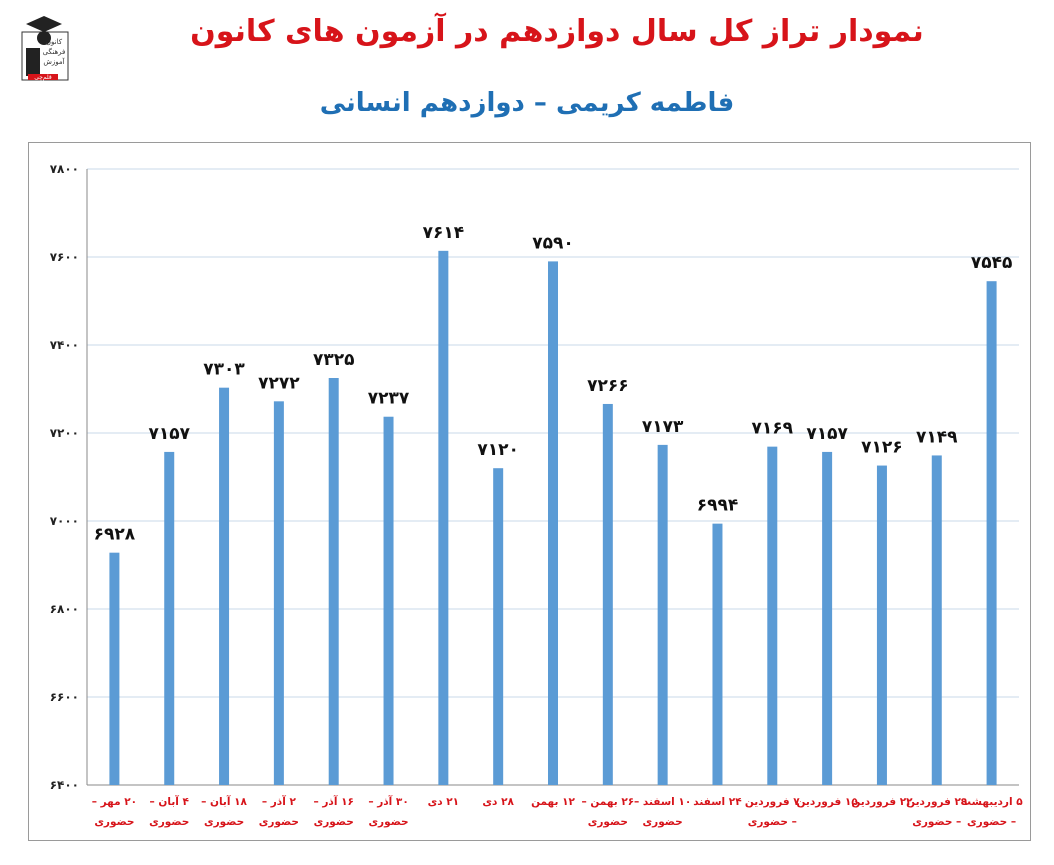 The image size is (1054, 865). Describe the element at coordinates (553, 802) in the screenshot. I see `x-tick-label: ۱۲ بهمن` at that location.